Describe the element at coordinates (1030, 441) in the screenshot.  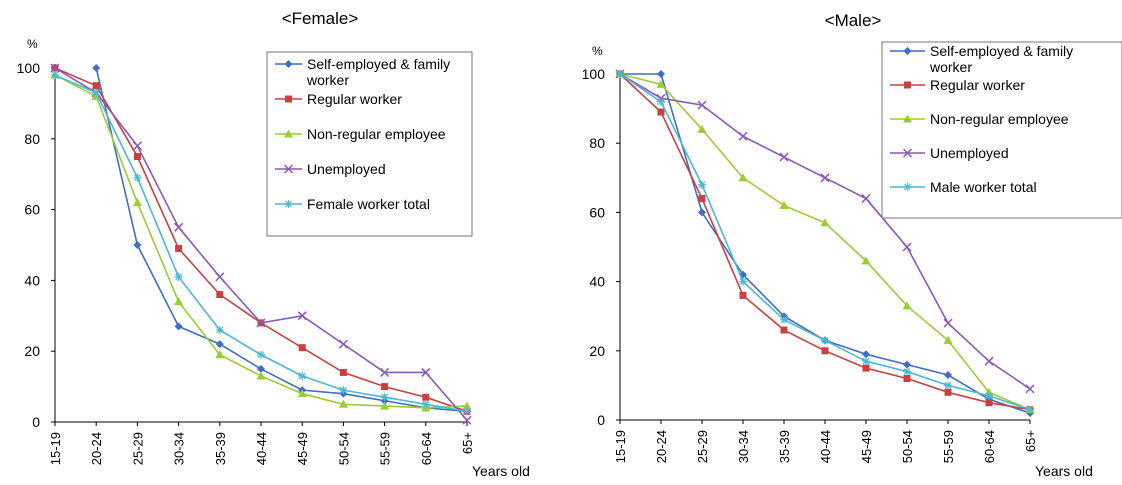
I see `x-tick-label: 65+` at that location.